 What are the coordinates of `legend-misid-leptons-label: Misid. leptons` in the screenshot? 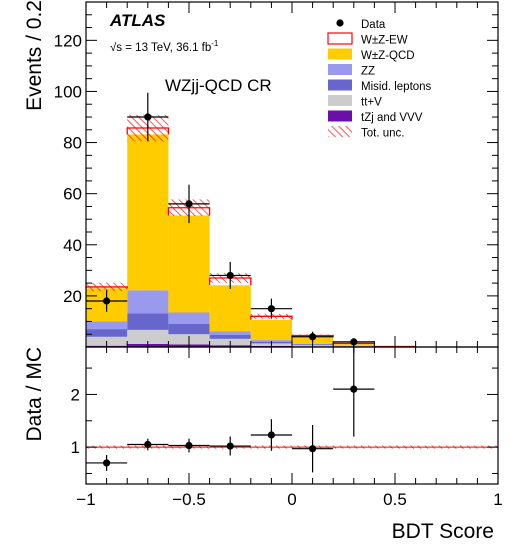 It's located at (396, 87).